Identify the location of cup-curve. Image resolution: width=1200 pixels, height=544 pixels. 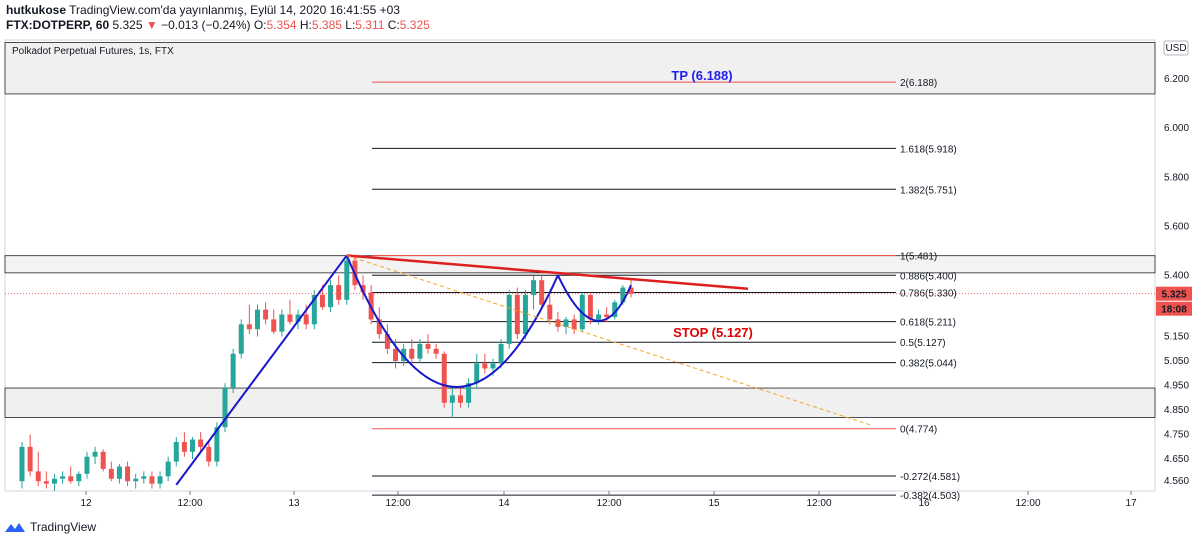
(452, 321).